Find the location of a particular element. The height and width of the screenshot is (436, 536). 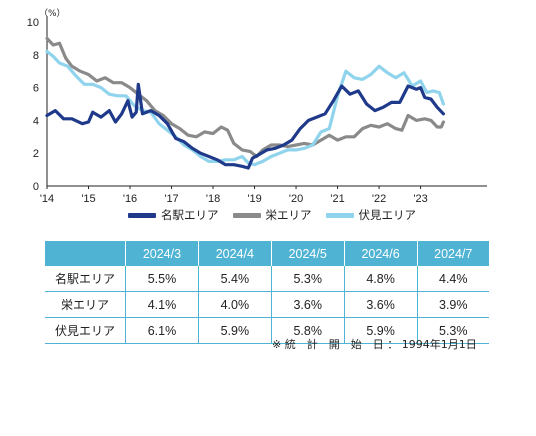

table-row: 名駅エリア 5.5% 5.4% 5.3% 4.8% 4.4% is located at coordinates (267, 279).